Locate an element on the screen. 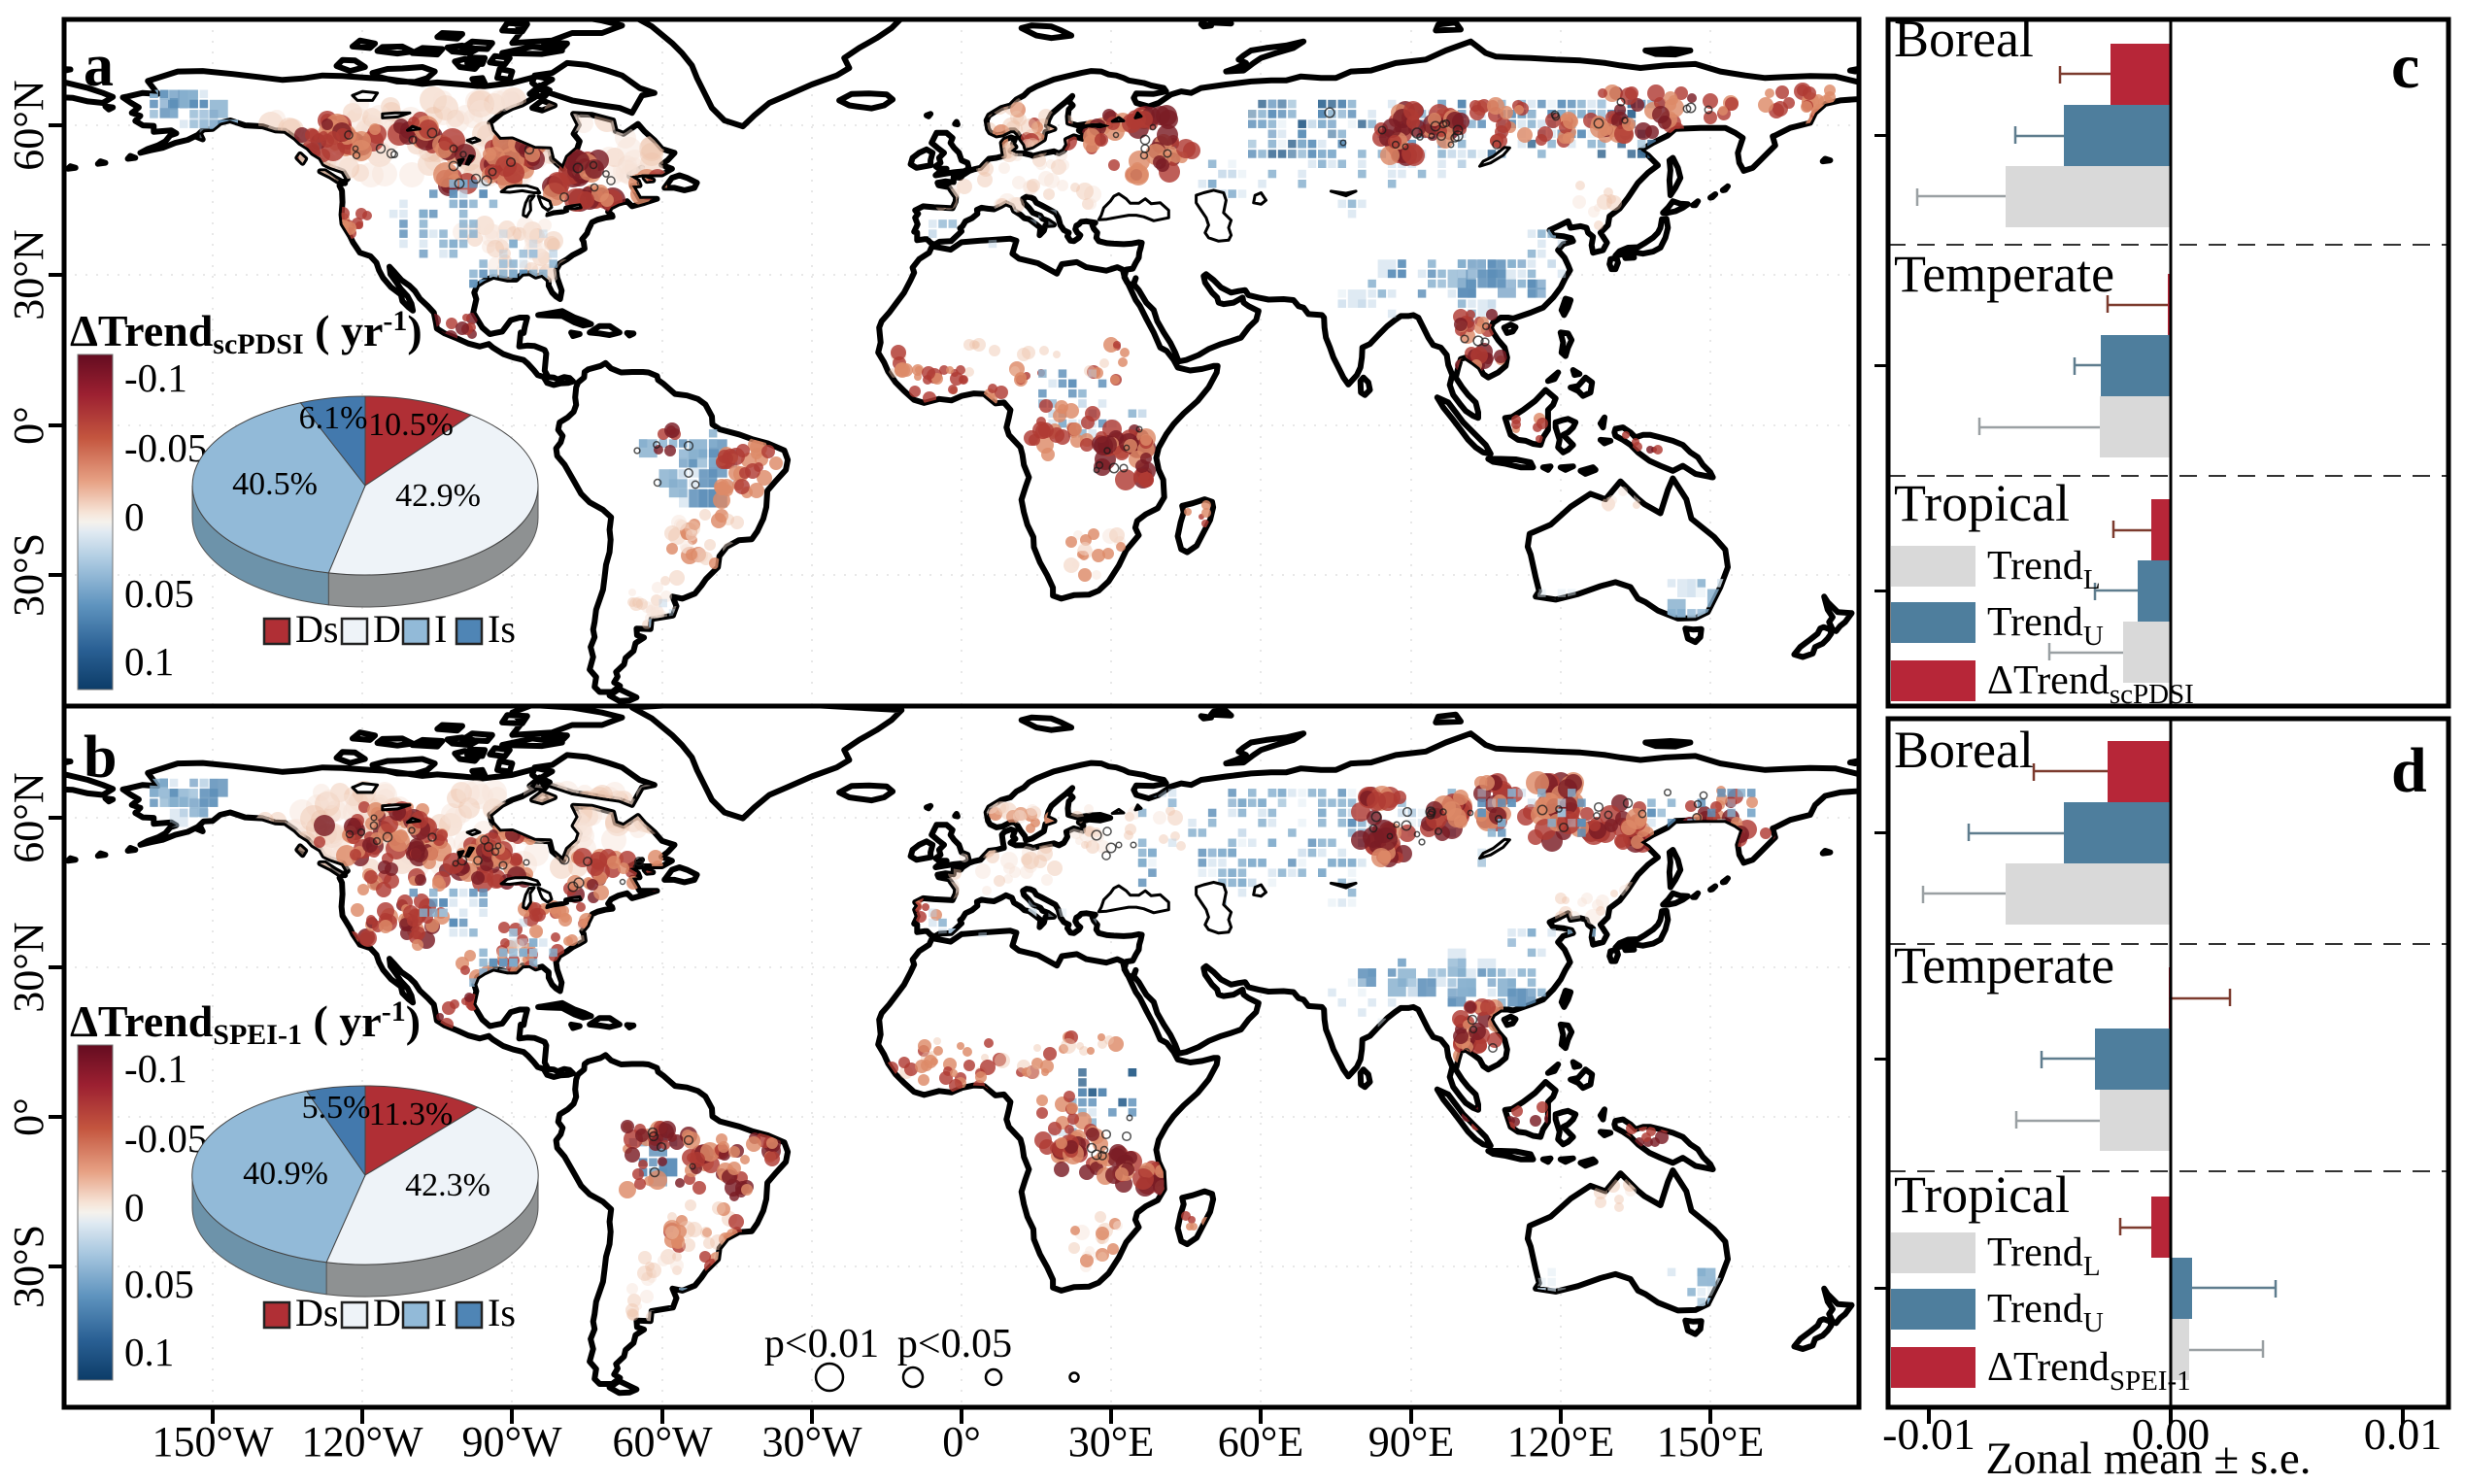 The height and width of the screenshot is (1484, 2465). svg-text: 30°W is located at coordinates (811, 1442).